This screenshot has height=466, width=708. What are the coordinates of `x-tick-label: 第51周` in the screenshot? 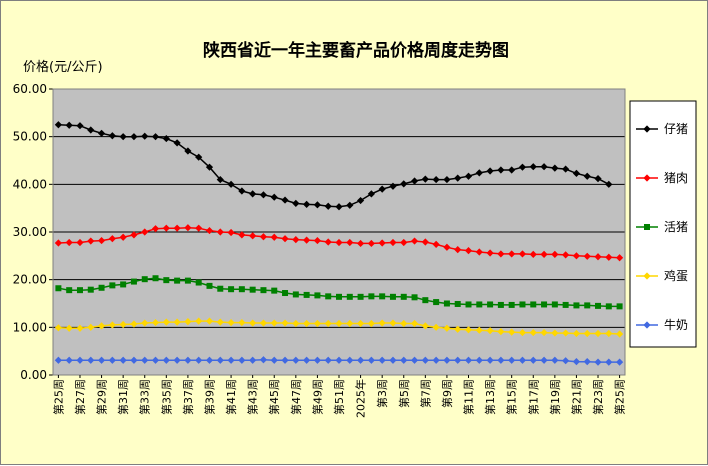 It's located at (339, 397).